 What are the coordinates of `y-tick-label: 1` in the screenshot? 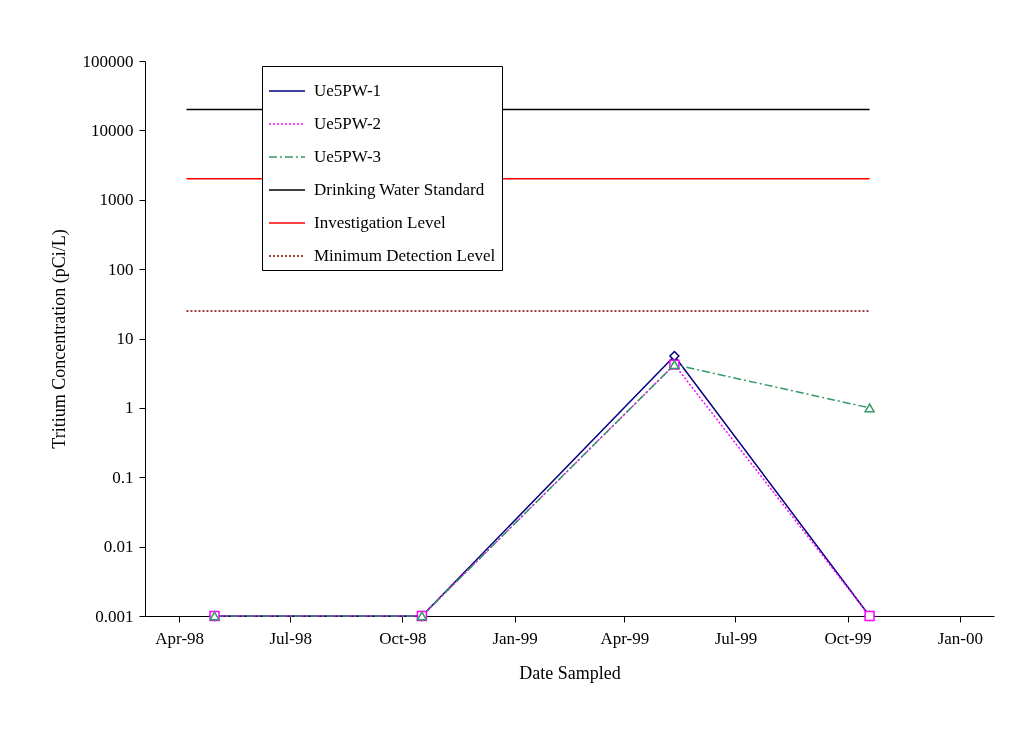 It's located at (129, 408).